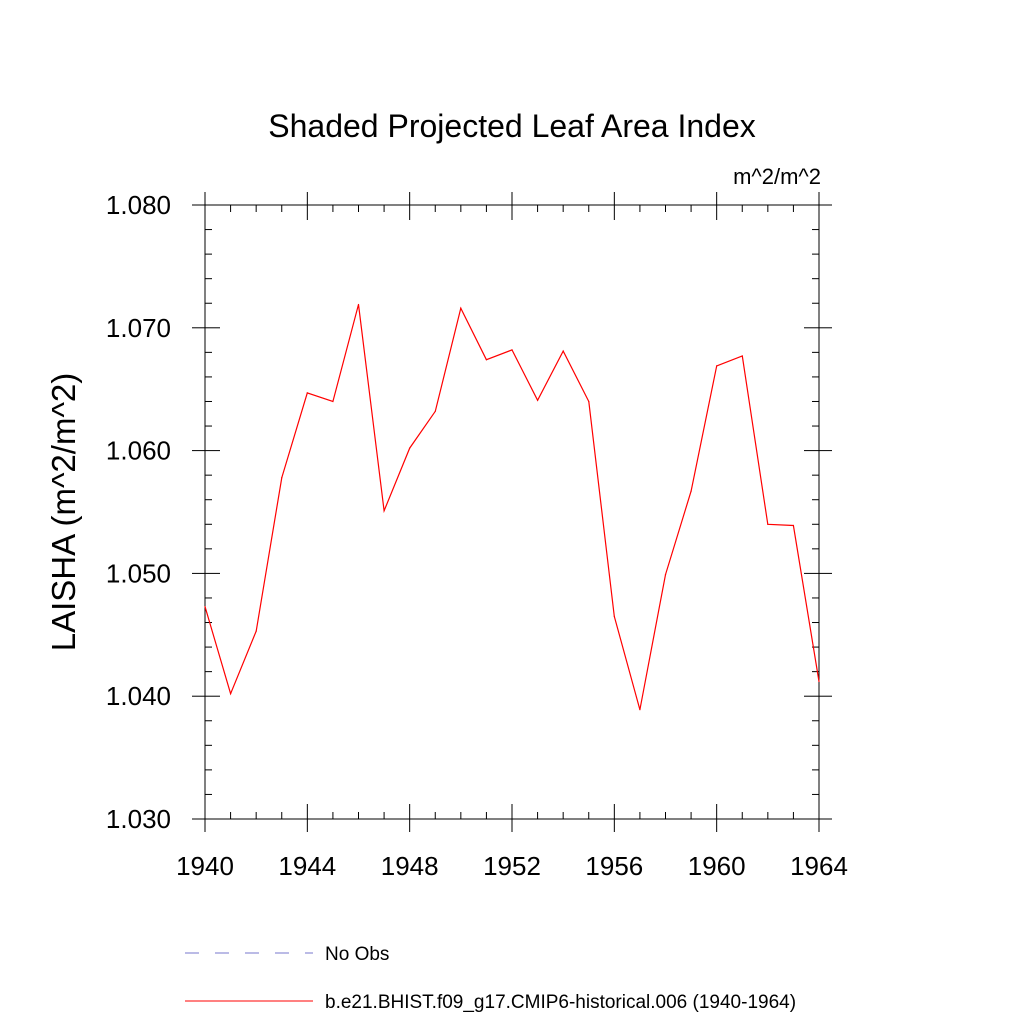 The width and height of the screenshot is (1024, 1024). What do you see at coordinates (777, 176) in the screenshot?
I see `units-label: m^2/m^2` at bounding box center [777, 176].